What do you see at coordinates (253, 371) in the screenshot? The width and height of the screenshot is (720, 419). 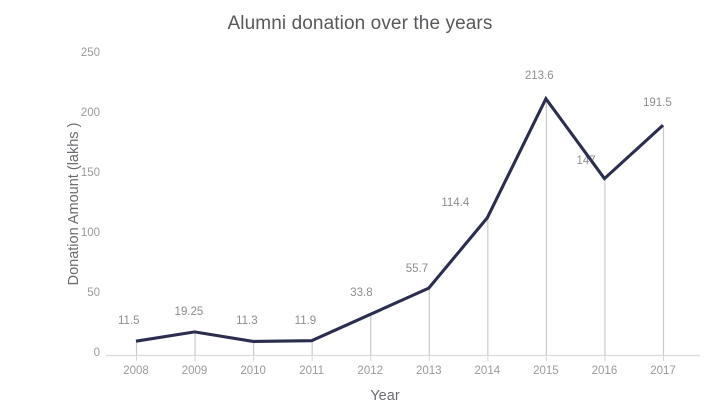 I see `x-tick-label: 2010` at bounding box center [253, 371].